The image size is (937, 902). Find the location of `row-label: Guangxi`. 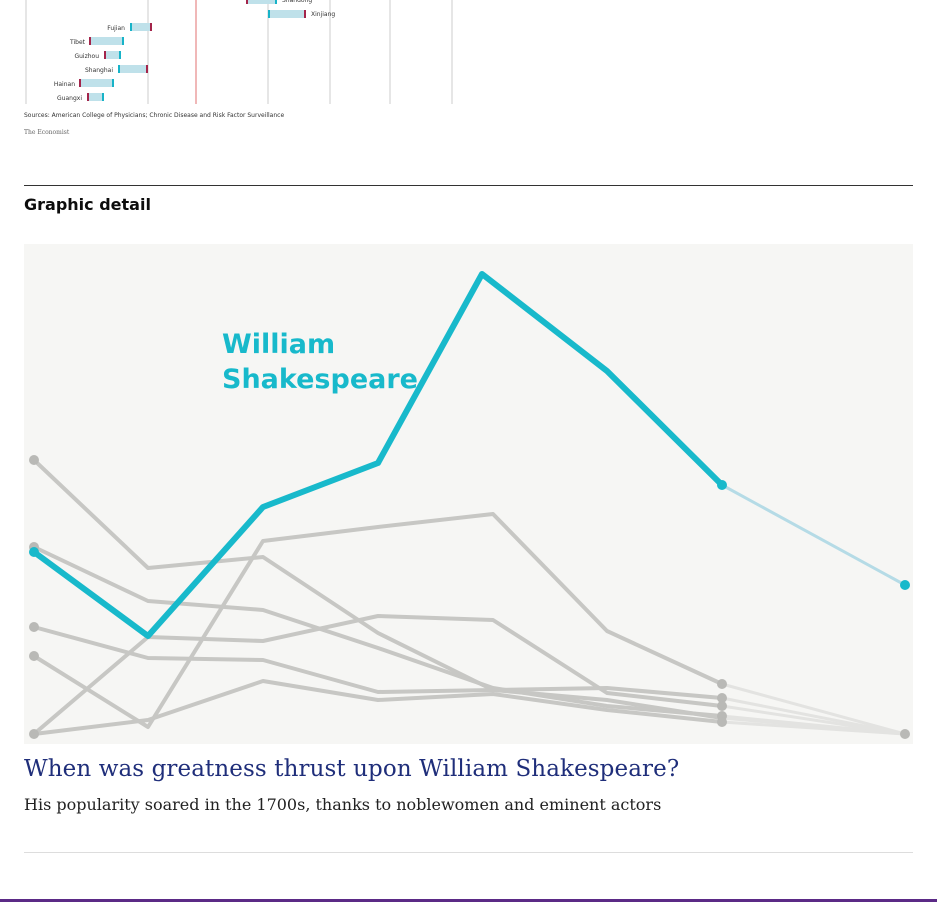

row-label: Guangxi is located at coordinates (69, 98).